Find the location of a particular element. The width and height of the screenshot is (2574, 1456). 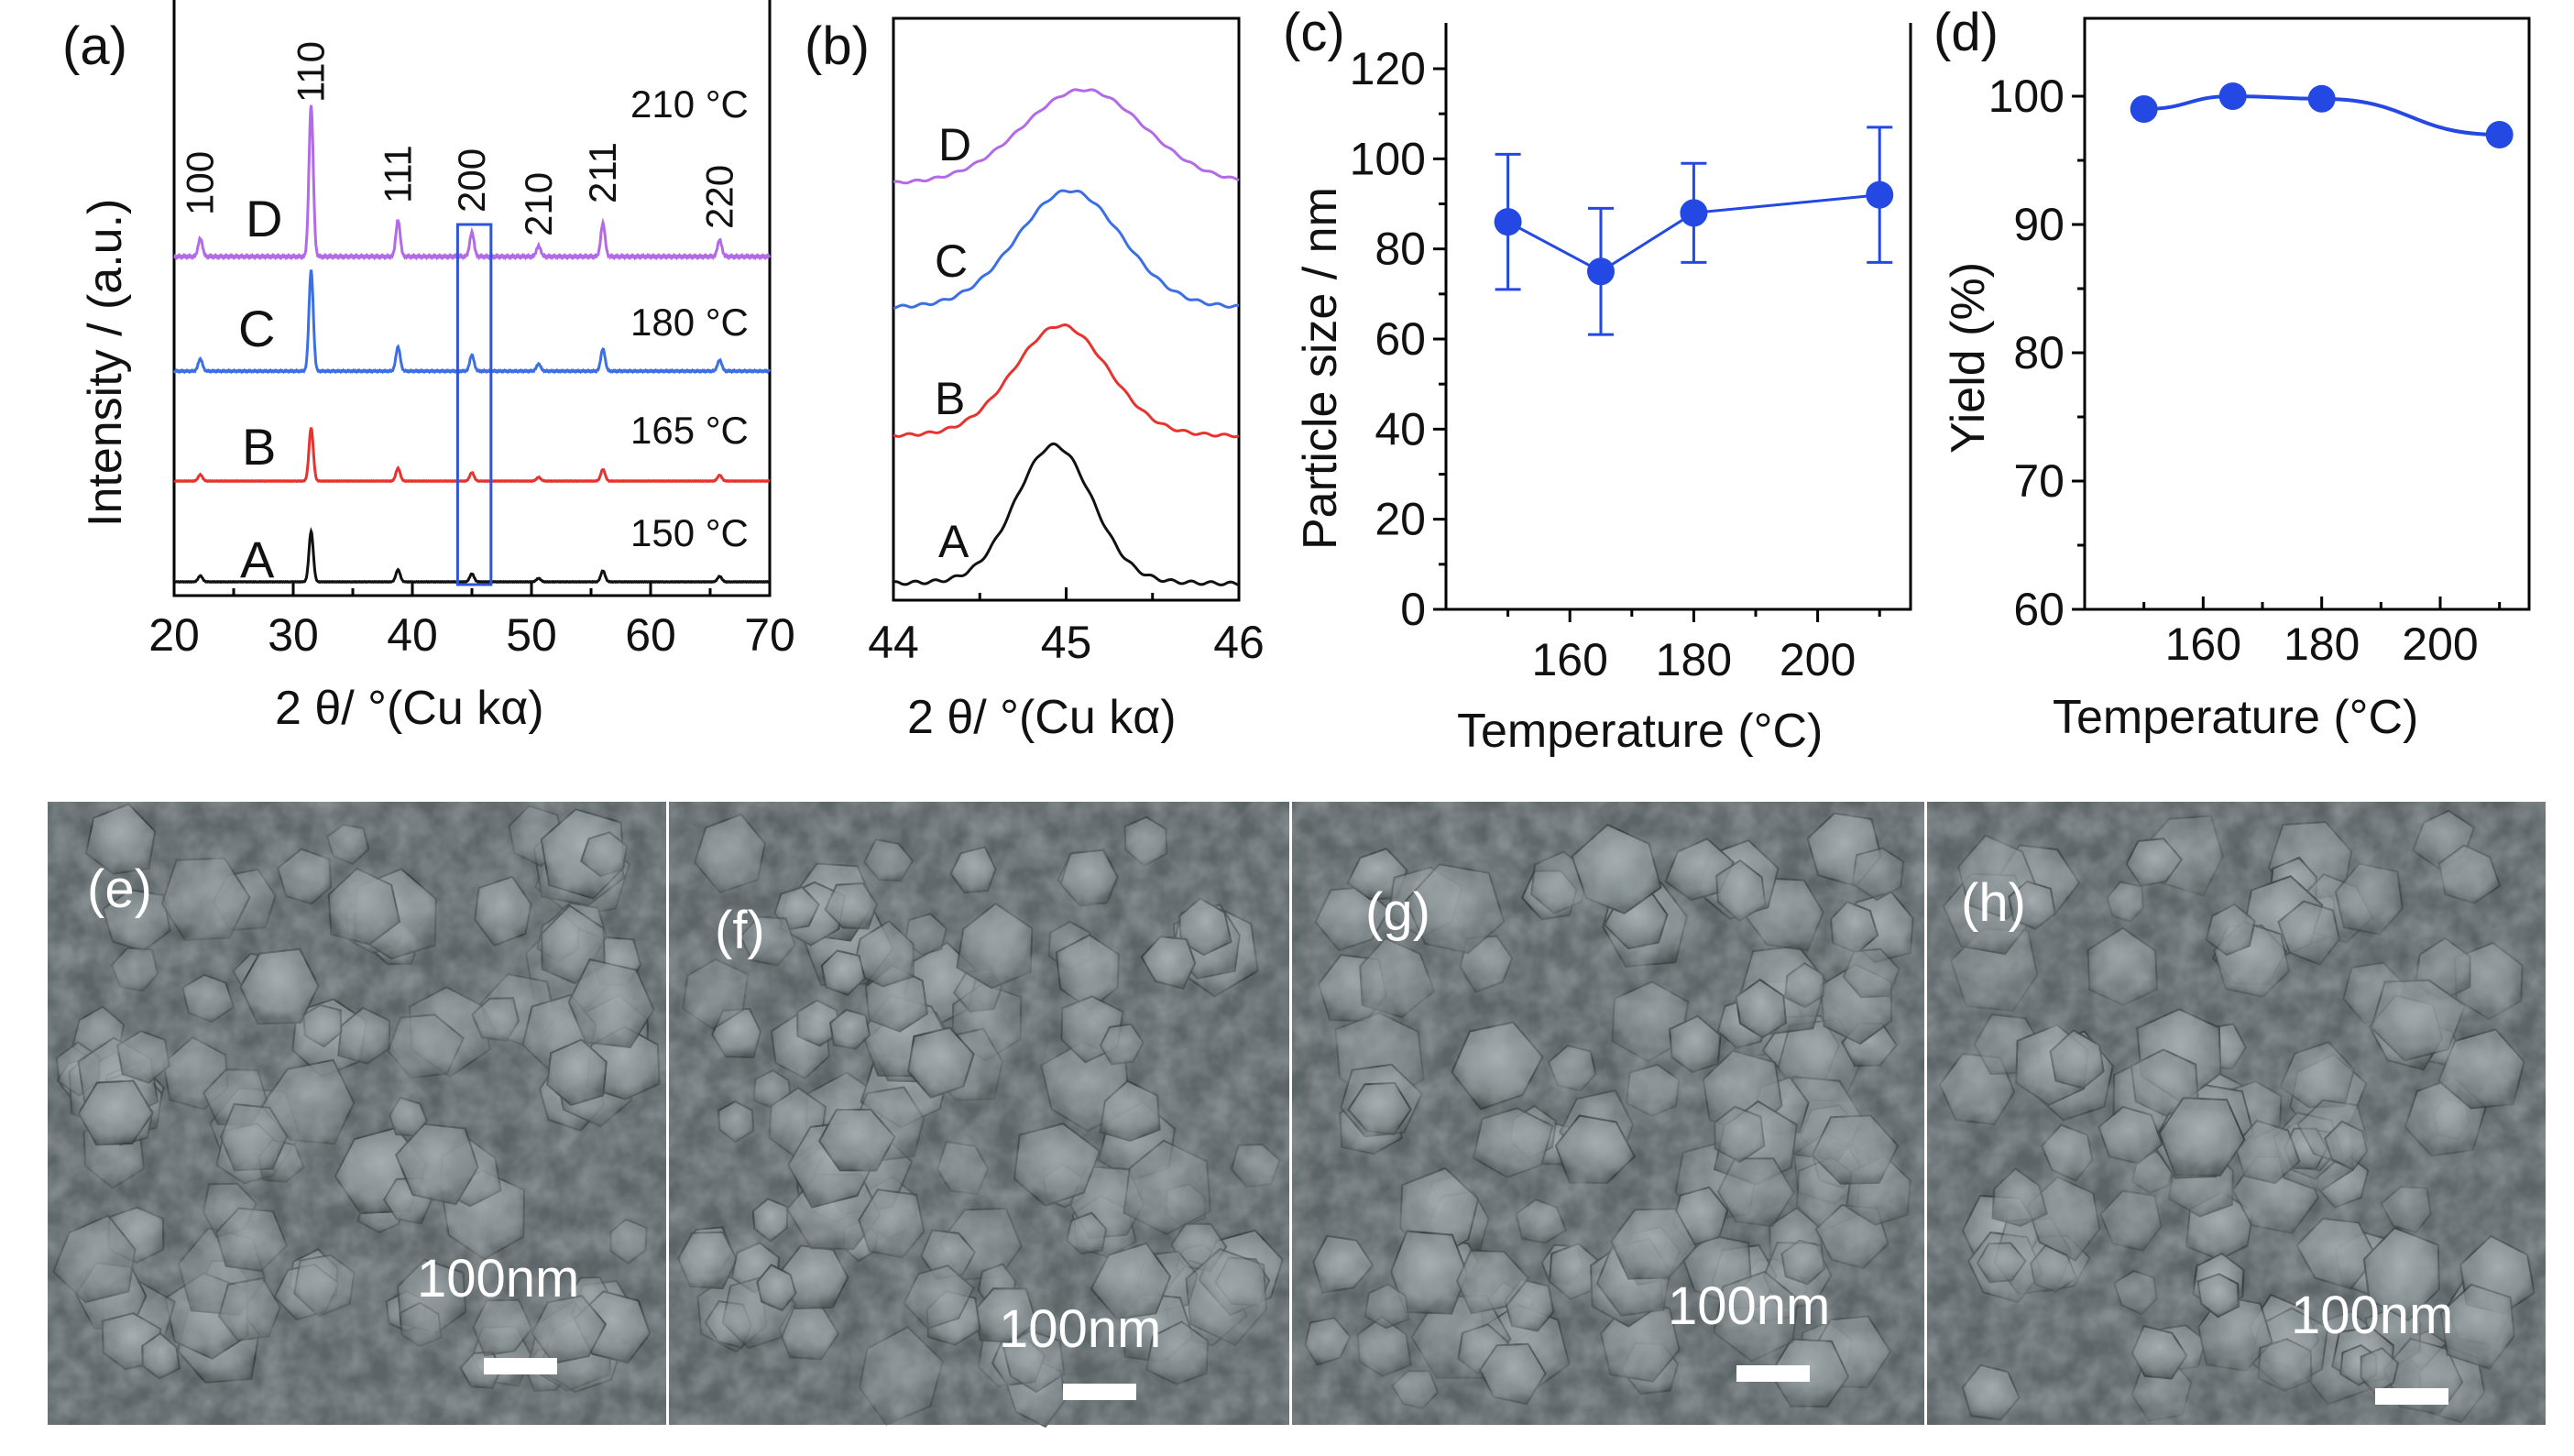

panel-a-xtick-label: 70 is located at coordinates (770, 635).